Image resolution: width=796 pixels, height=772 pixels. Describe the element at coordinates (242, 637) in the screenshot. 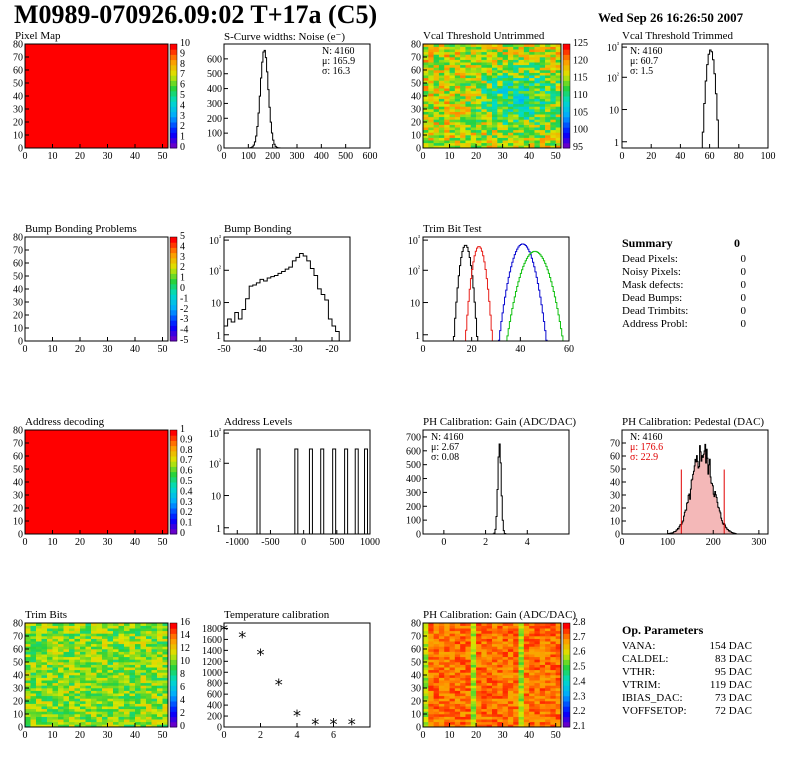

I see `temperature-point: *` at that location.